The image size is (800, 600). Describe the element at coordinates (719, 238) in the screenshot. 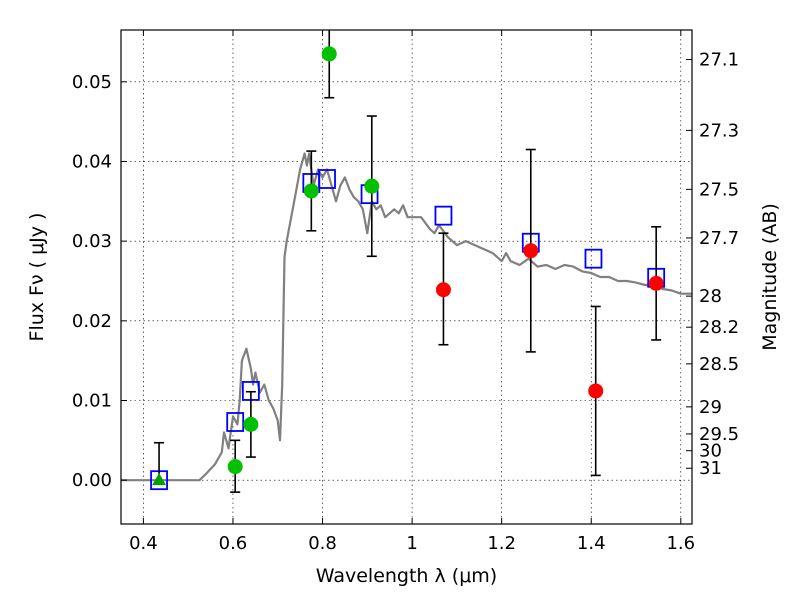

I see `right-tick-label: 27.7` at that location.